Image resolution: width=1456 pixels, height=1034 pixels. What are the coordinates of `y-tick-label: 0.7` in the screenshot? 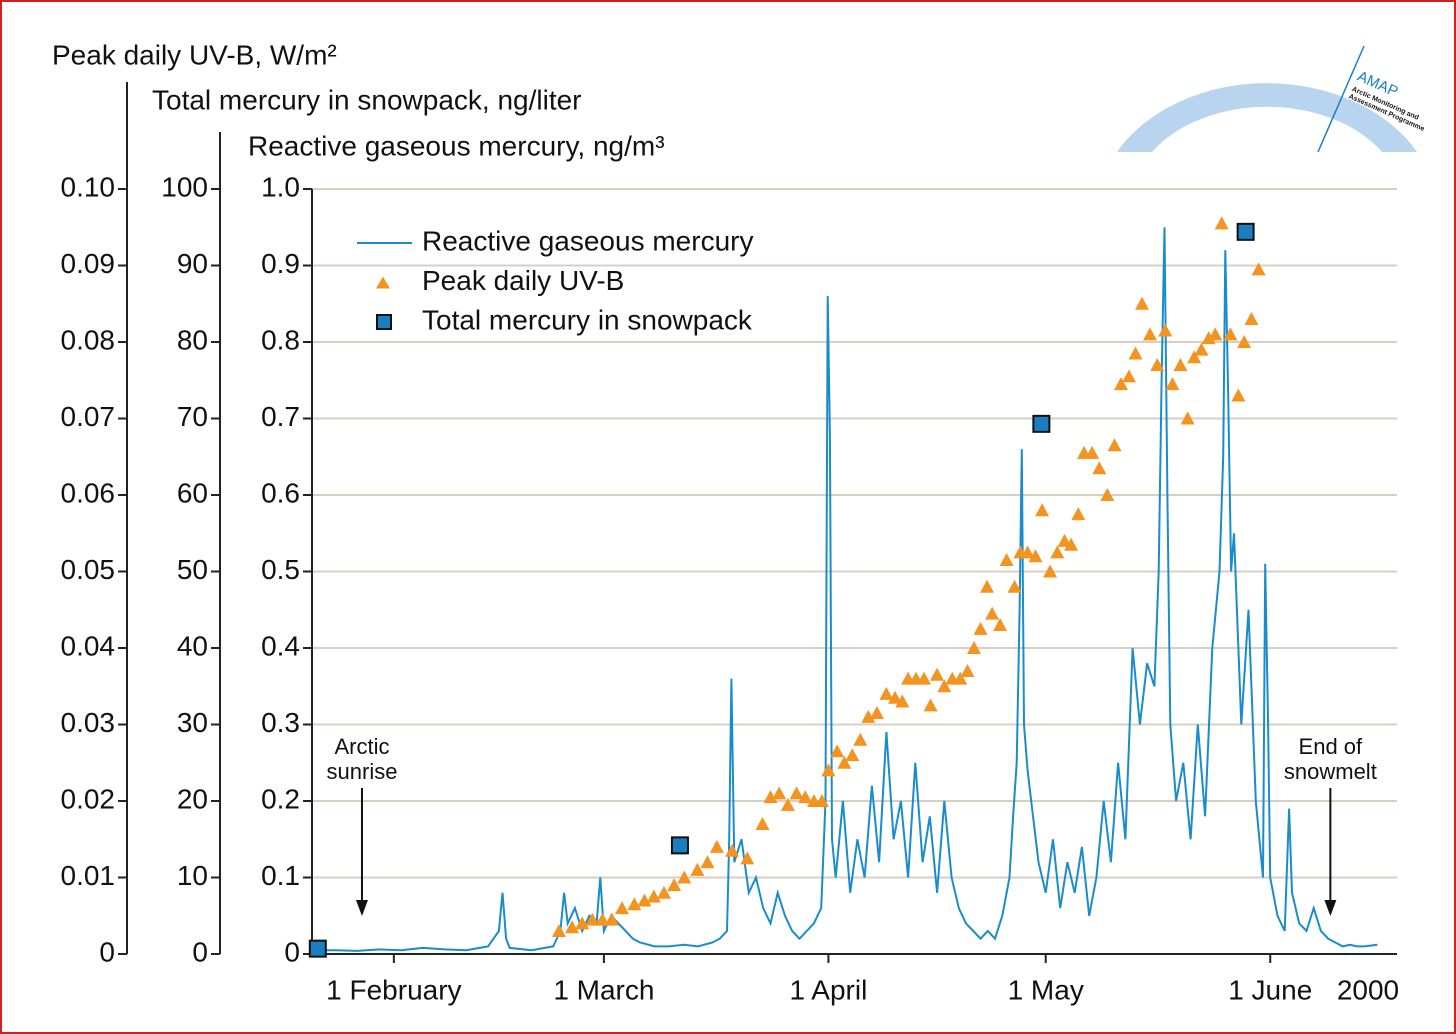 It's located at (280, 416).